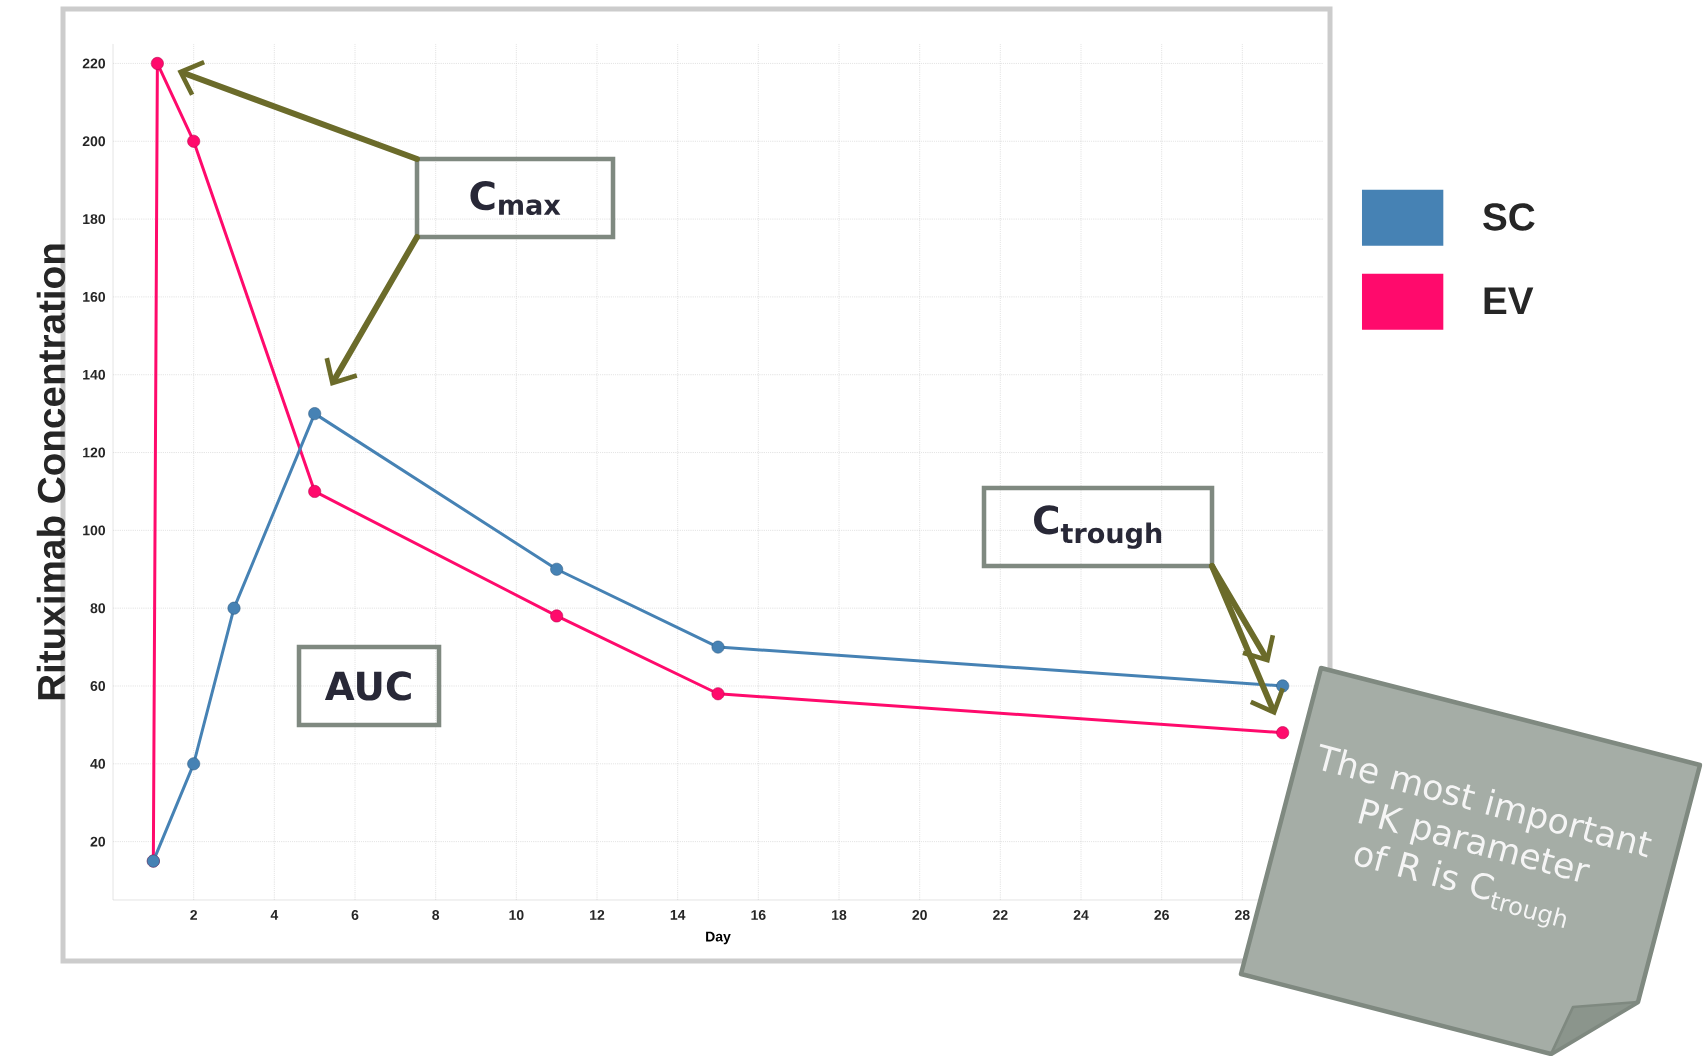 The width and height of the screenshot is (1707, 1056). What do you see at coordinates (94, 141) in the screenshot?
I see `y-tick-label: 200` at bounding box center [94, 141].